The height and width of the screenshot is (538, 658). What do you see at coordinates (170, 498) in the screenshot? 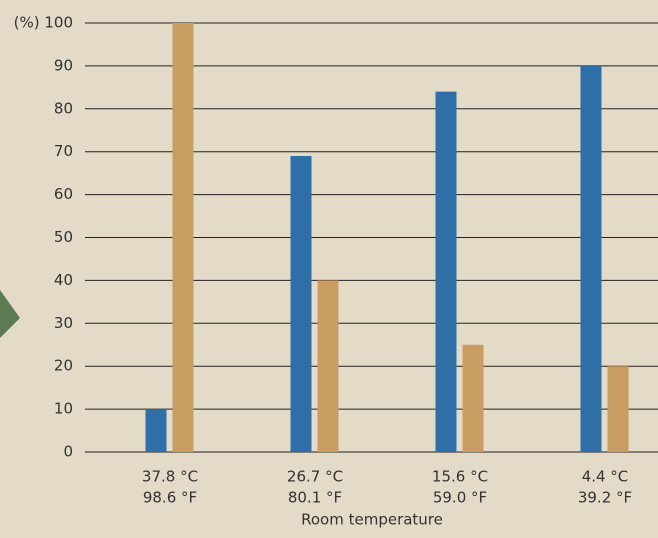
I see `x-tick-label: 98.6 °F` at bounding box center [170, 498].